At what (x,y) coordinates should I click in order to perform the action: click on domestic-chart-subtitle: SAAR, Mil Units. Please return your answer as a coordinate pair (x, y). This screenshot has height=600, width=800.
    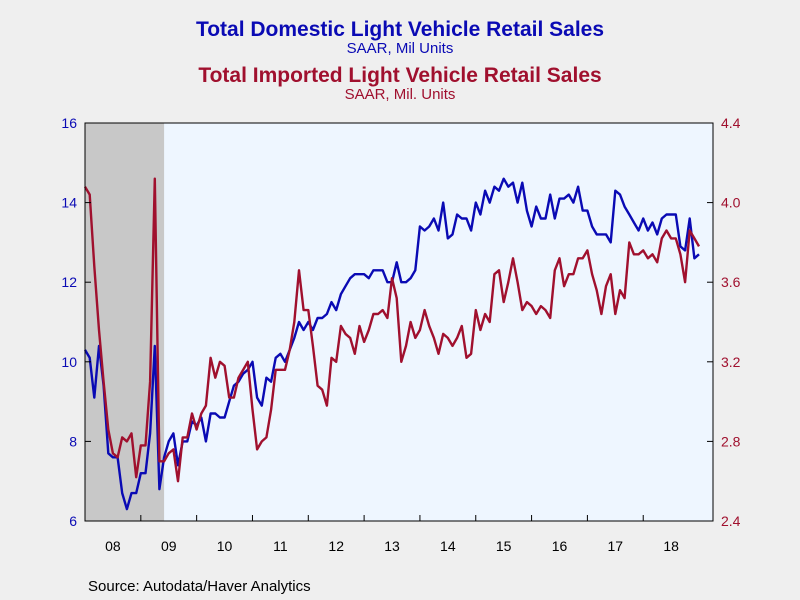
    Looking at the image, I should click on (400, 48).